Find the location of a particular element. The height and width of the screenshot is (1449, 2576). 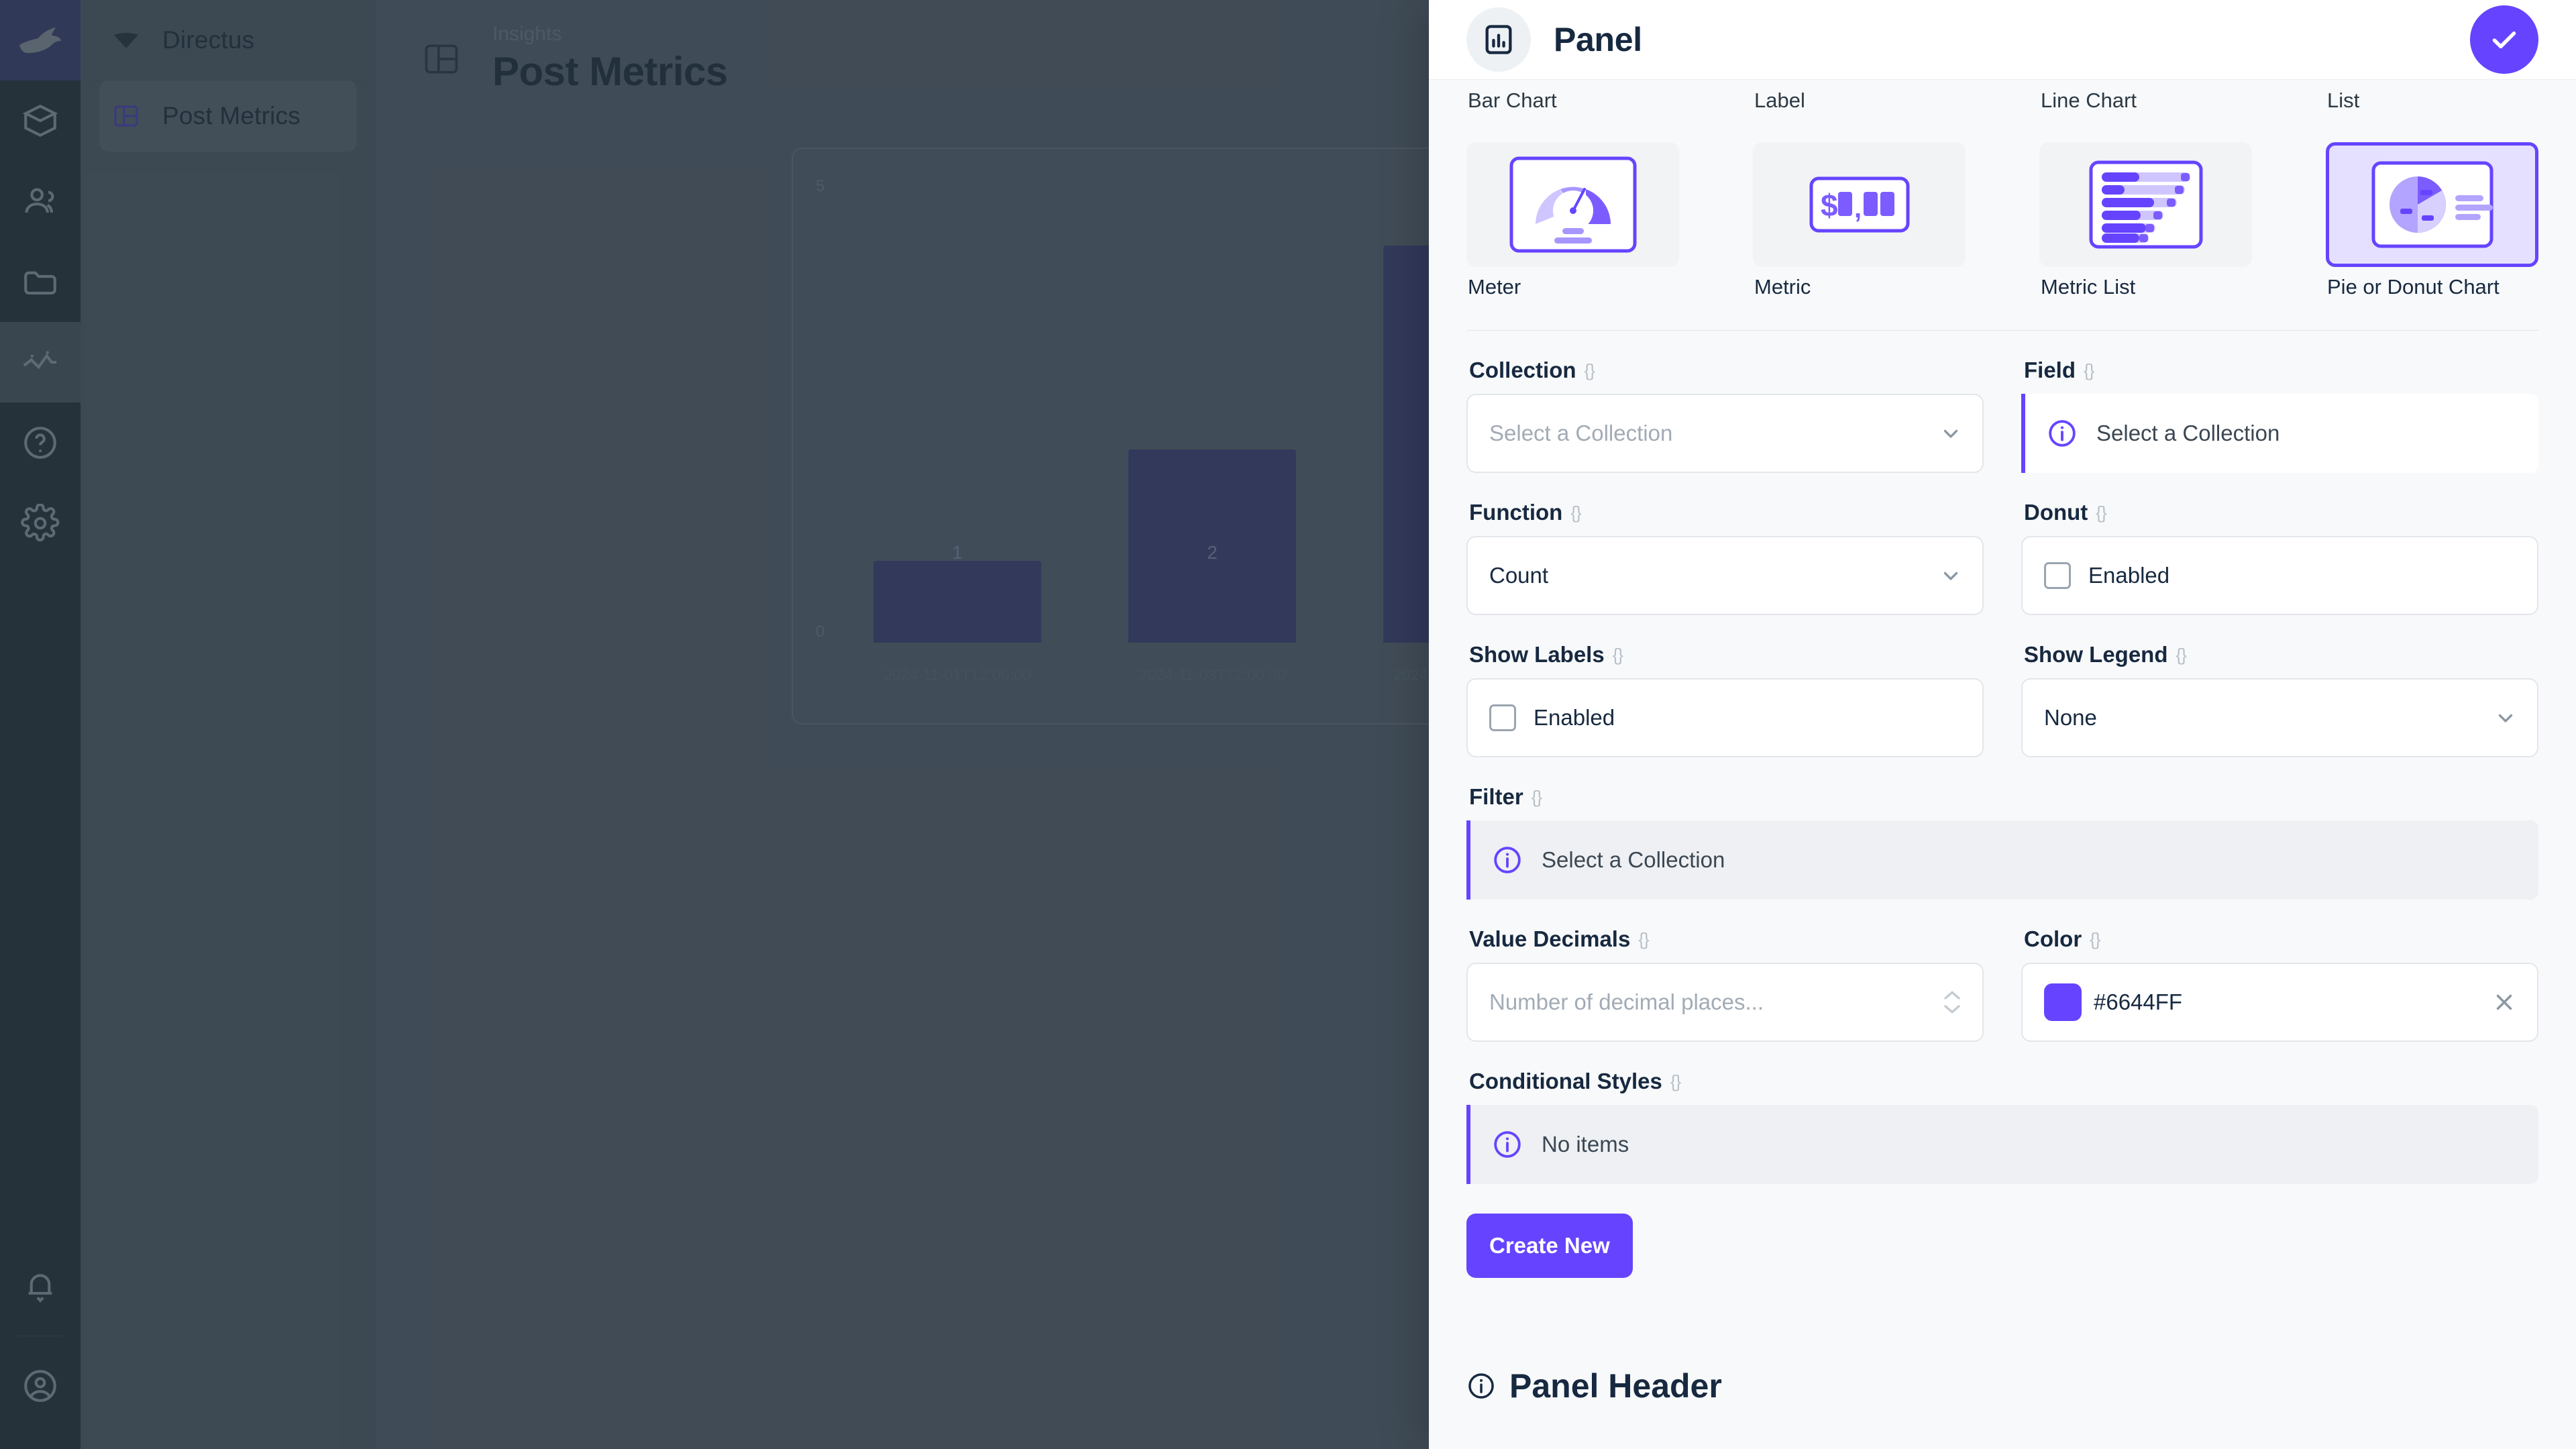

notifications-bell-icon is located at coordinates (40, 1288).